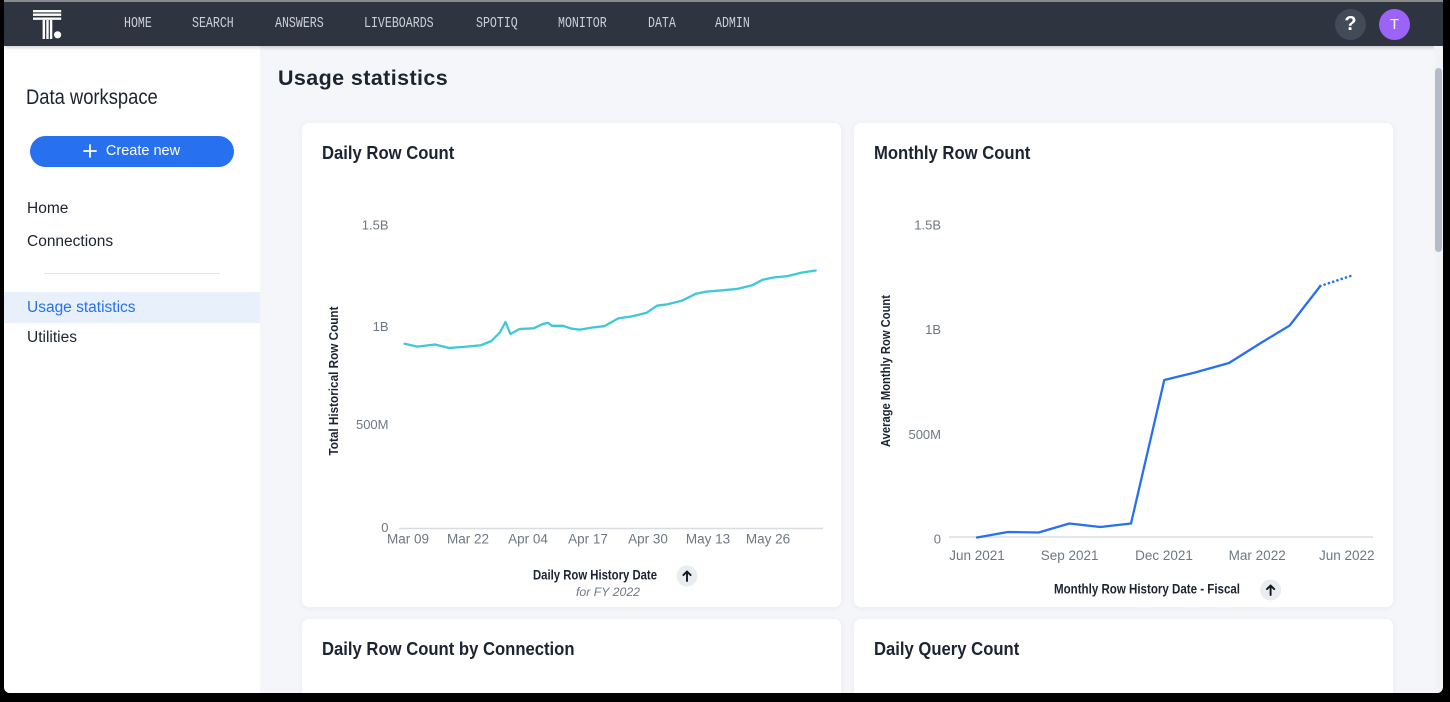 This screenshot has width=1450, height=702. Describe the element at coordinates (768, 539) in the screenshot. I see `svg-text: May 26` at that location.